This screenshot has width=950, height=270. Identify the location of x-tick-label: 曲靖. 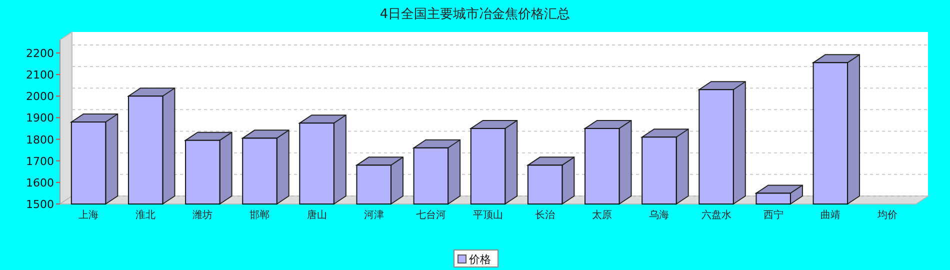
(830, 215).